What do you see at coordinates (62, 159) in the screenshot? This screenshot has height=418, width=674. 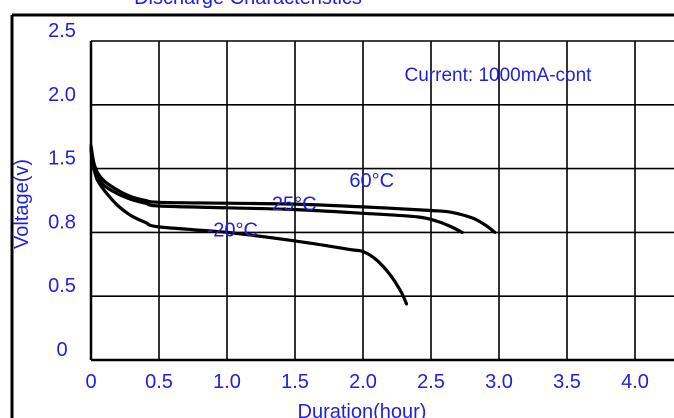 I see `y-tick-label: 1.5` at bounding box center [62, 159].